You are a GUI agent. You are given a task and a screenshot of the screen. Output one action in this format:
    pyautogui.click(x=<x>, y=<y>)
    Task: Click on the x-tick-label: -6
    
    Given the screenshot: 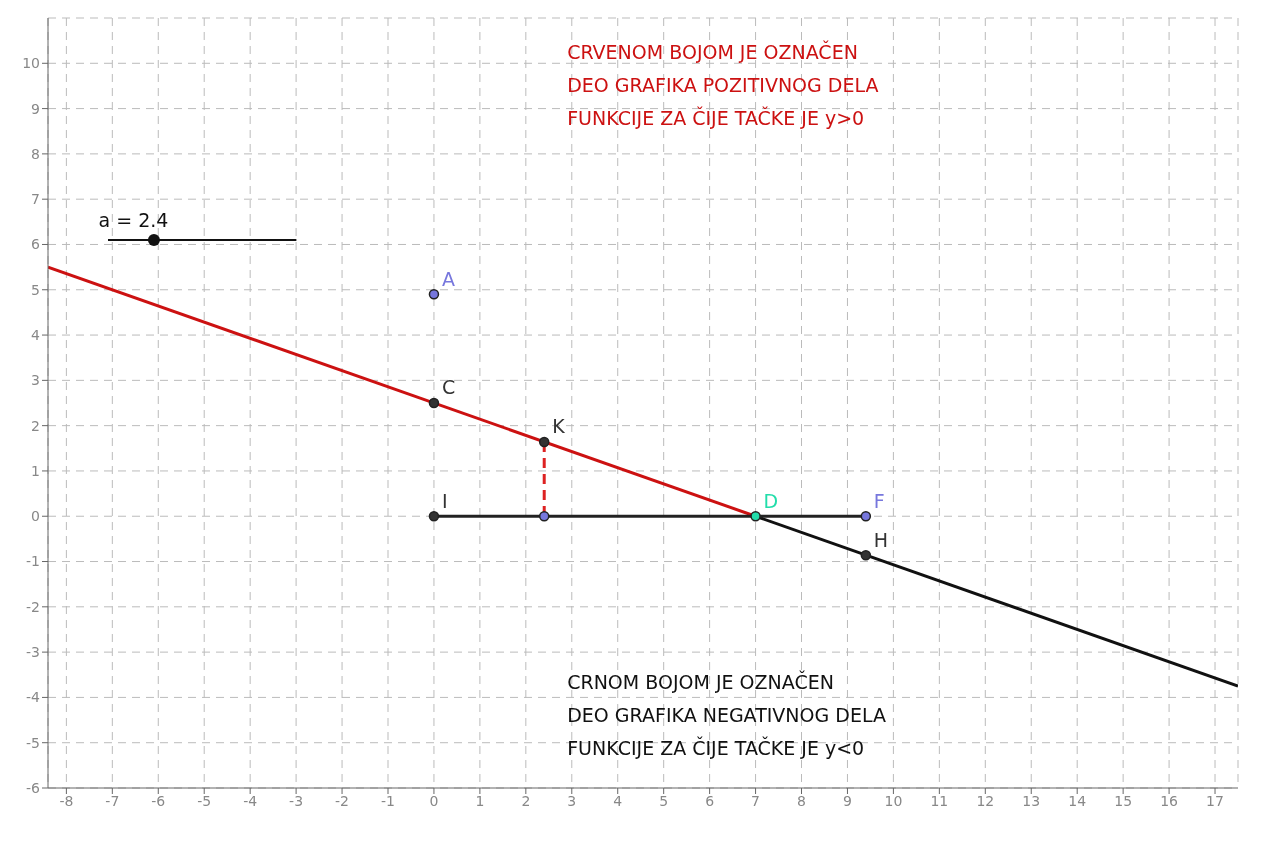 What is the action you would take?
    pyautogui.click(x=158, y=800)
    